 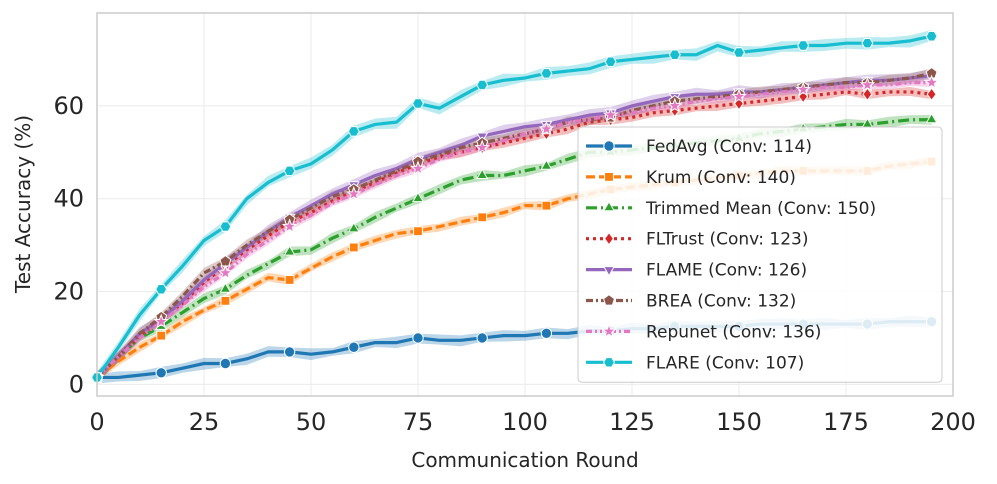 What do you see at coordinates (733, 332) in the screenshot?
I see `legend-entry-label: Repunet (Conv: 136)` at bounding box center [733, 332].